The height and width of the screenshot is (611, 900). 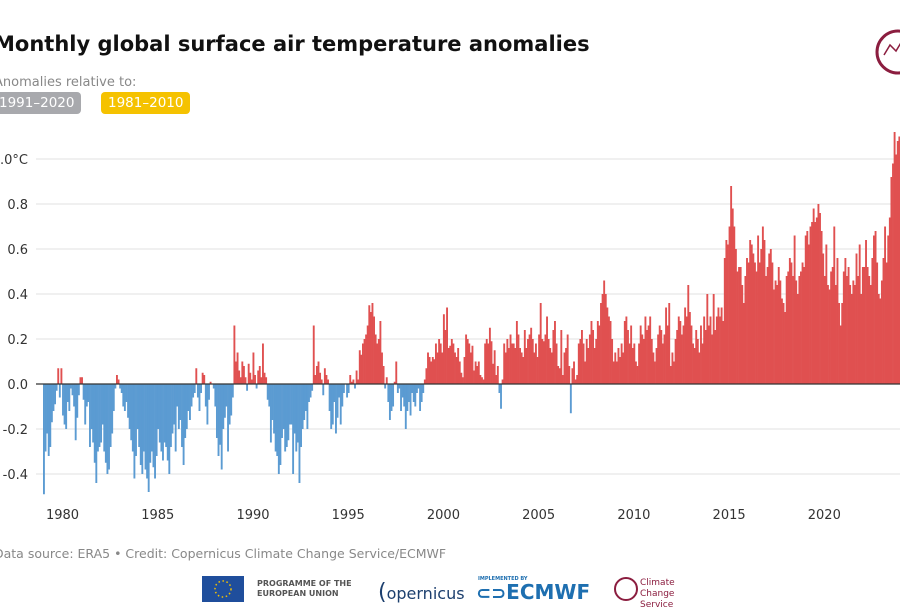 I want to click on y-tick-label: -0.2, so click(x=15, y=430).